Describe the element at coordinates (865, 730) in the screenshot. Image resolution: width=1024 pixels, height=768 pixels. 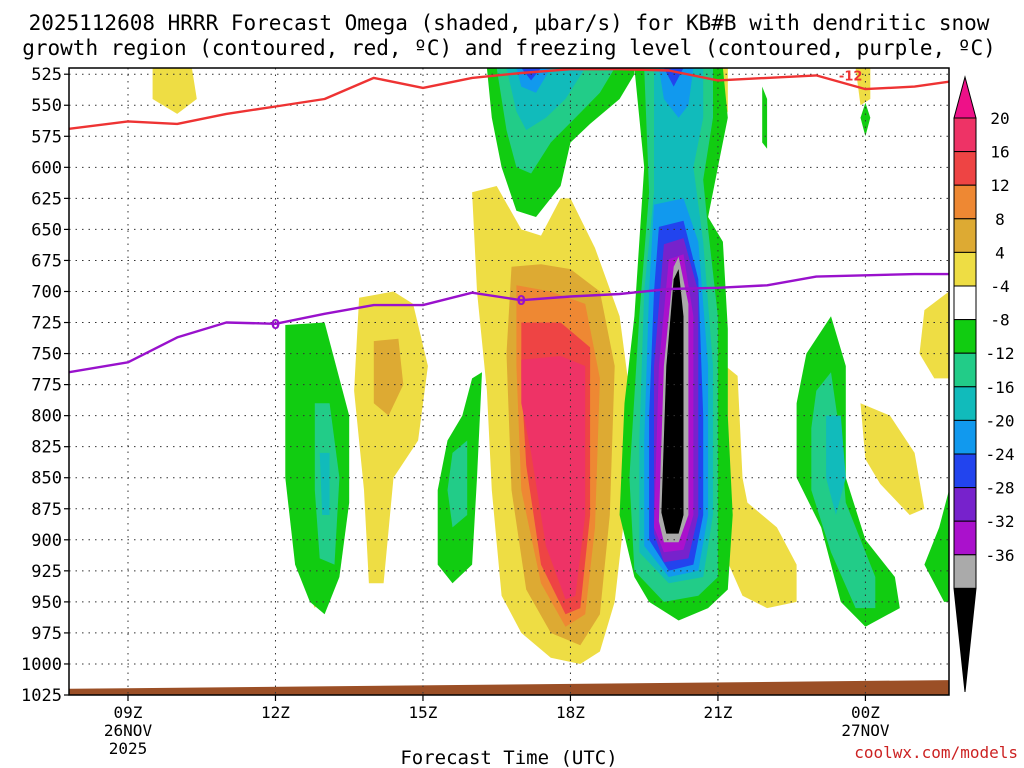
I see `x-tick-date-00Z: 27NOV` at that location.